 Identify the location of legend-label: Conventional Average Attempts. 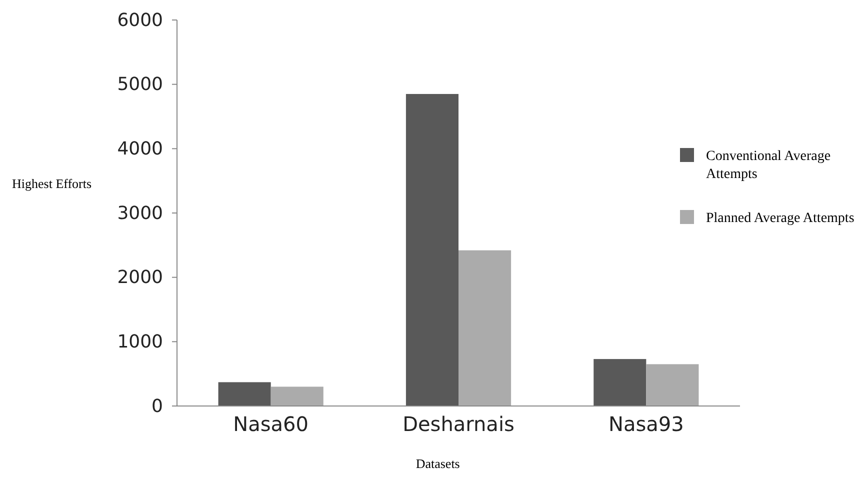
(768, 165).